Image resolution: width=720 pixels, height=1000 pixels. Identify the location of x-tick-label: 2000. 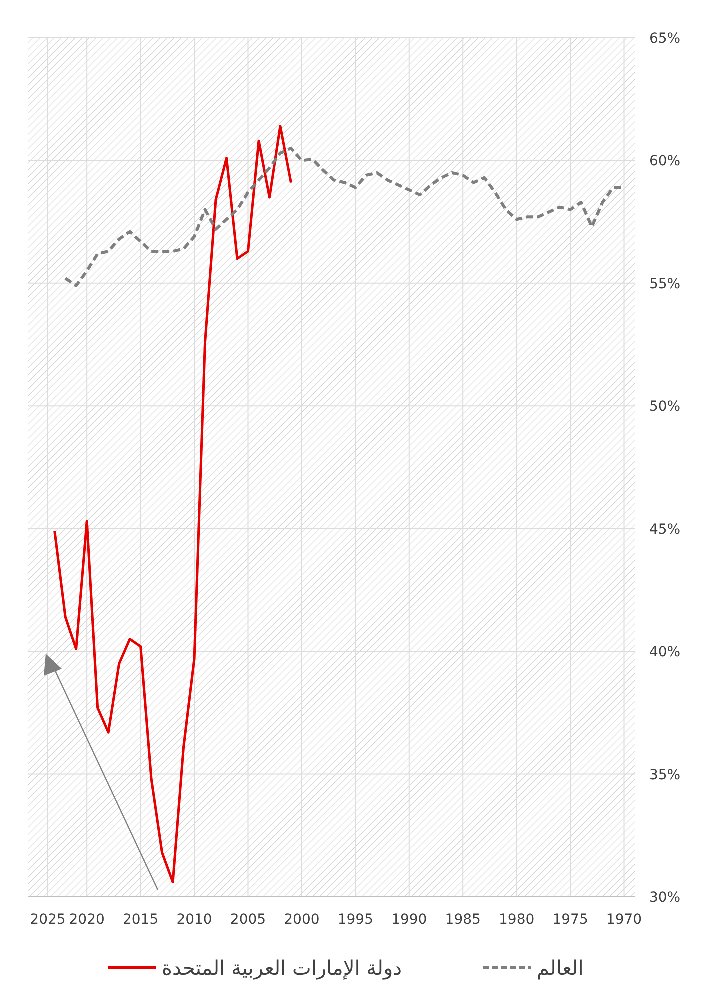
(302, 920).